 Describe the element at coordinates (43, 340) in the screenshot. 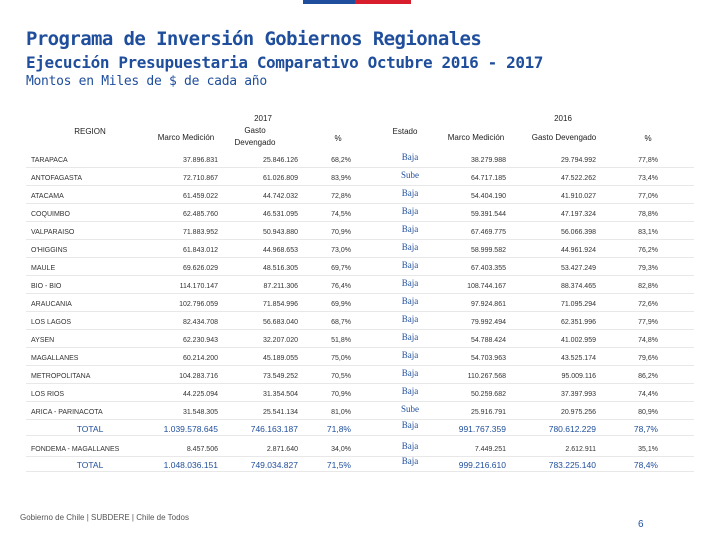

I see `table-row-10-region: AYSEN` at that location.